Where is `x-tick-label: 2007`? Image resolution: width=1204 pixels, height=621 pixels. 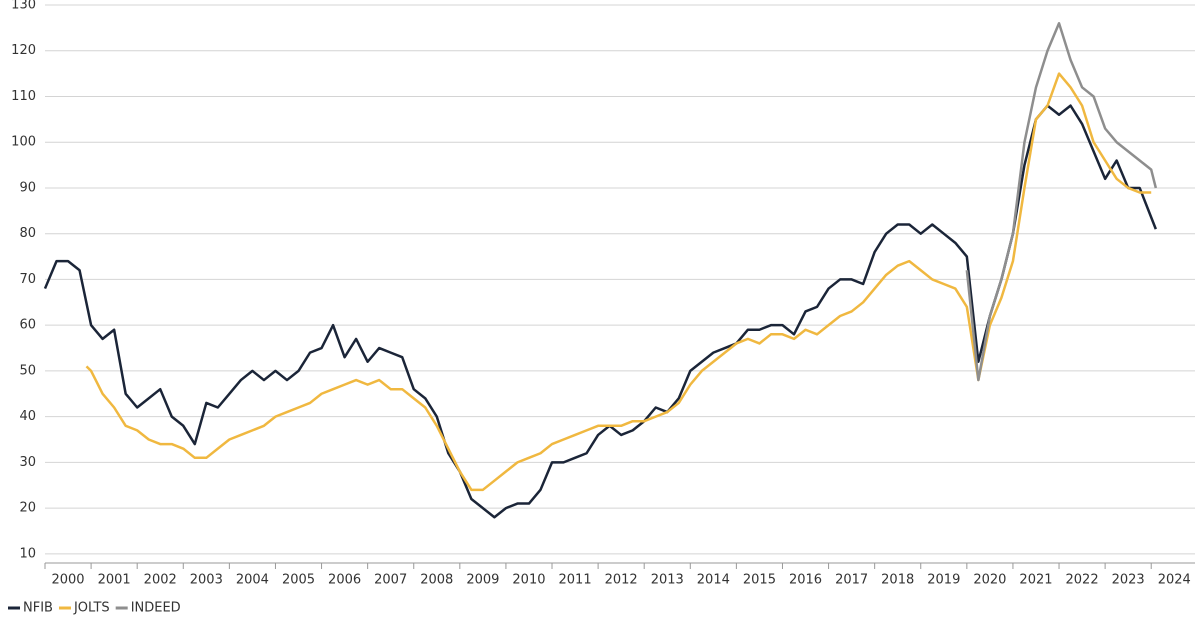 x-tick-label: 2007 is located at coordinates (390, 580).